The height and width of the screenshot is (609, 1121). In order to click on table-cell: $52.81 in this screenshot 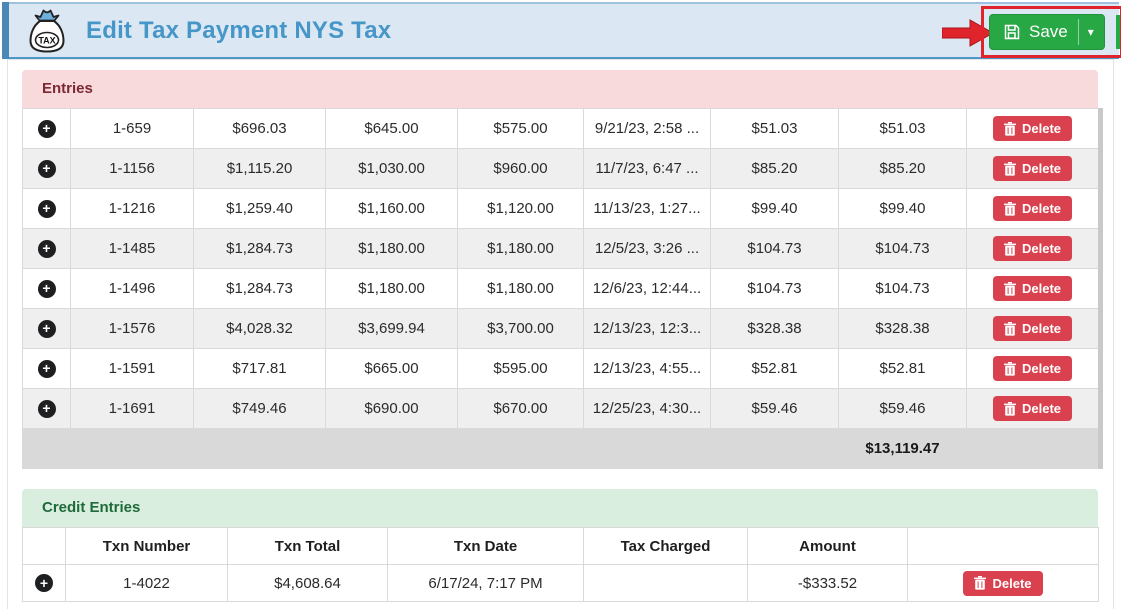, I will do `click(774, 368)`.